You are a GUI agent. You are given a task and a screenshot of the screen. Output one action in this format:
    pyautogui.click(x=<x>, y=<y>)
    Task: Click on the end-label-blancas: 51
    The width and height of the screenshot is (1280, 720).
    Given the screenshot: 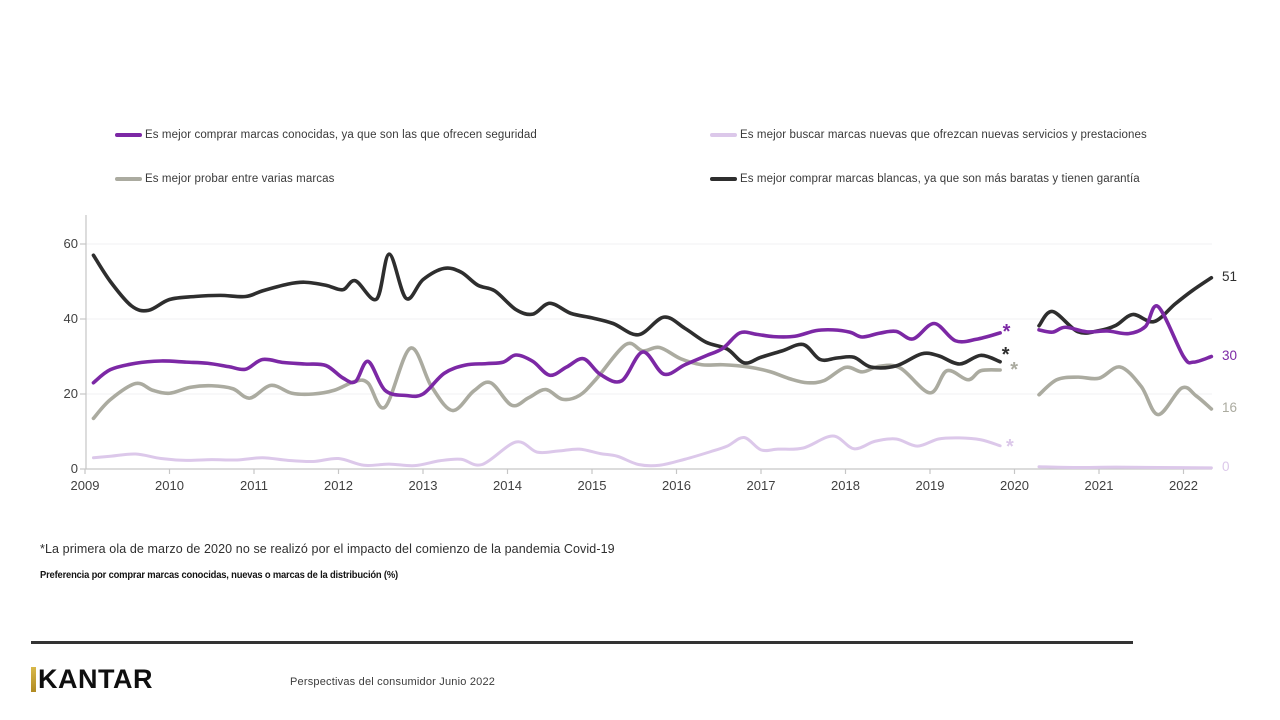 What is the action you would take?
    pyautogui.click(x=1230, y=276)
    